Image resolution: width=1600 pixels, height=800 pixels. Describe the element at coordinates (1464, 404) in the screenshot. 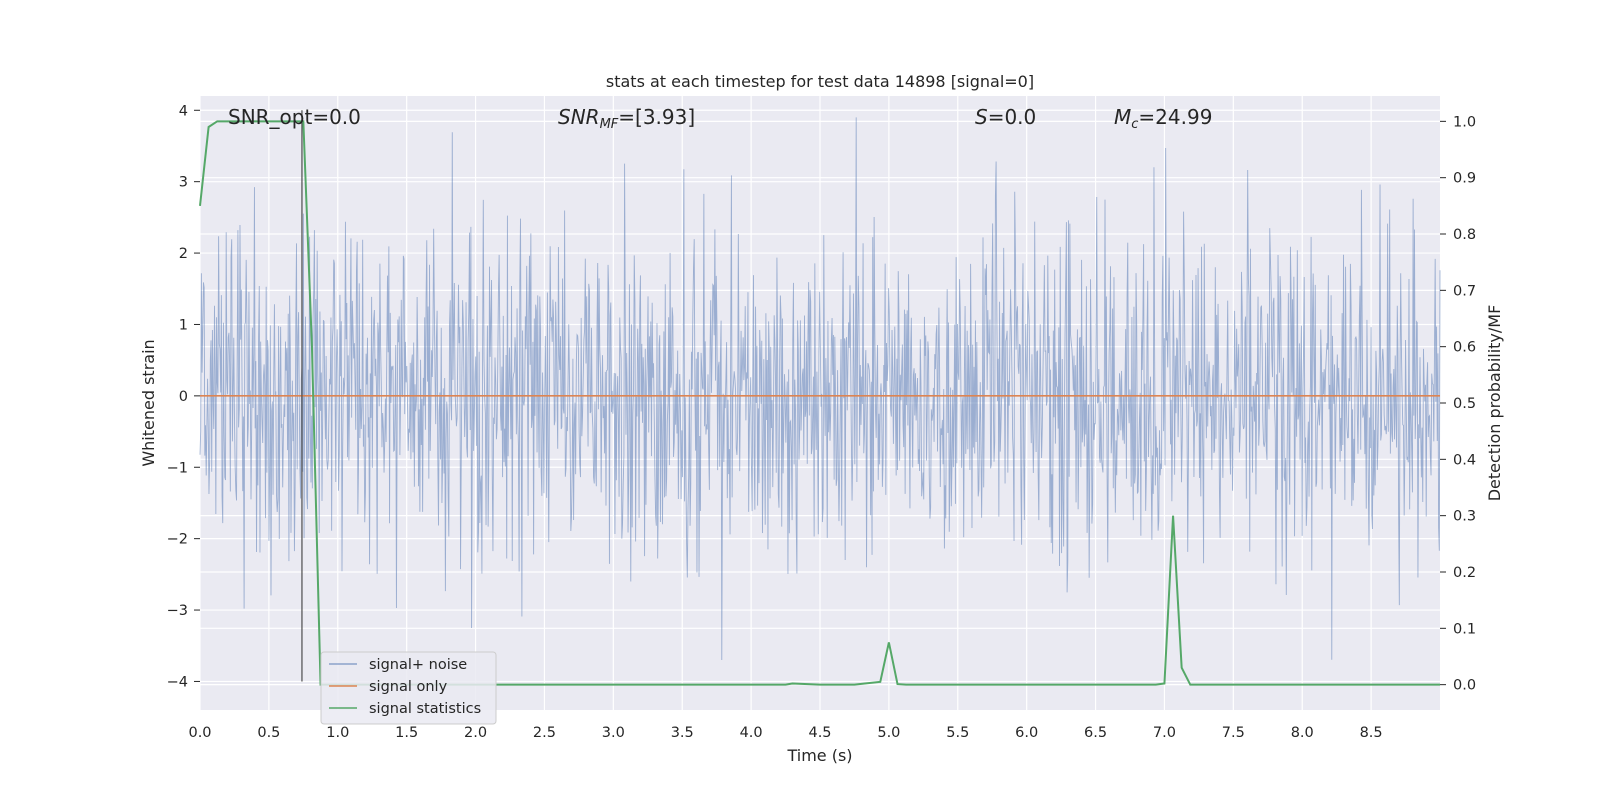

I see `y2-tick-label: 0.5` at that location.